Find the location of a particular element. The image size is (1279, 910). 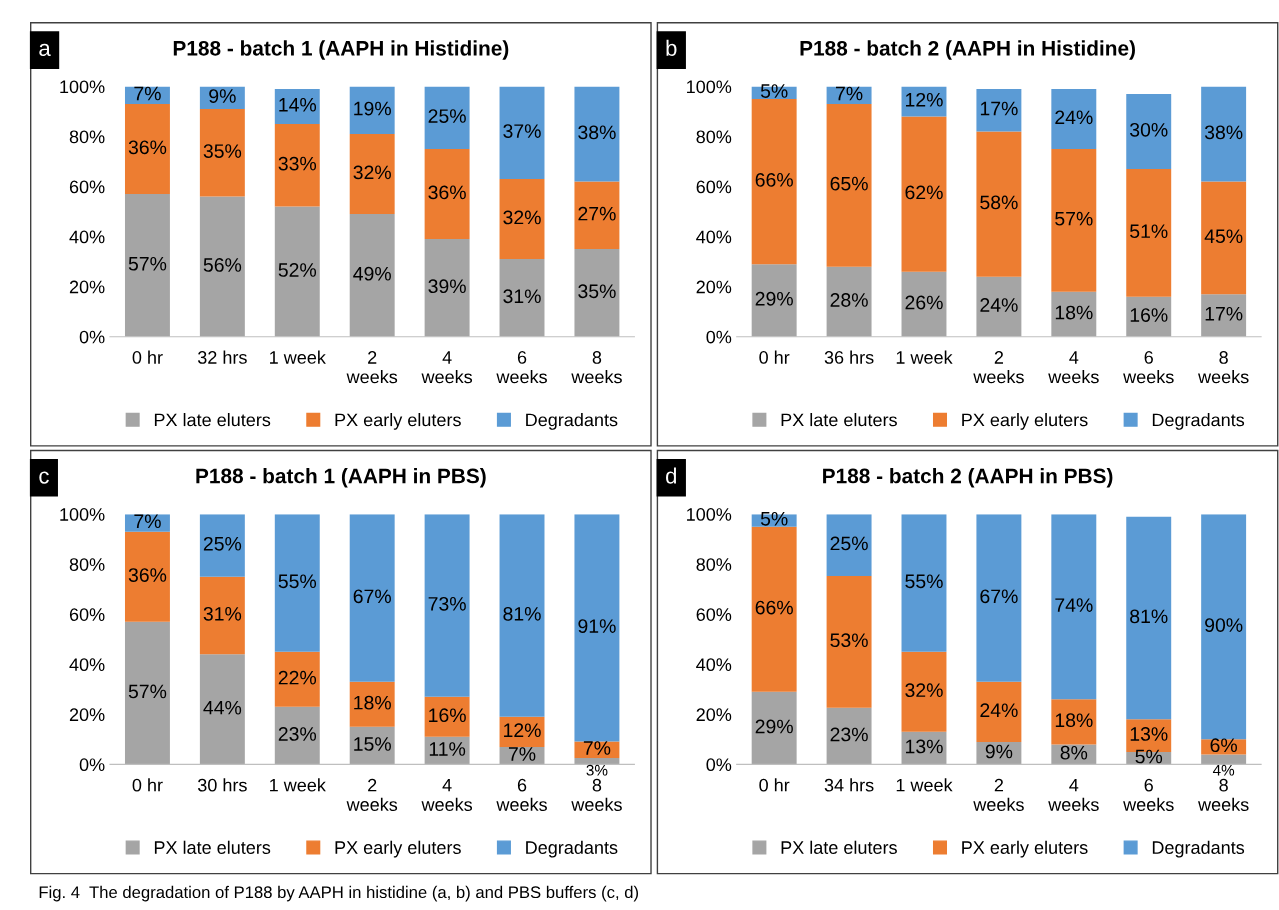

data-label: 49% is located at coordinates (372, 273).